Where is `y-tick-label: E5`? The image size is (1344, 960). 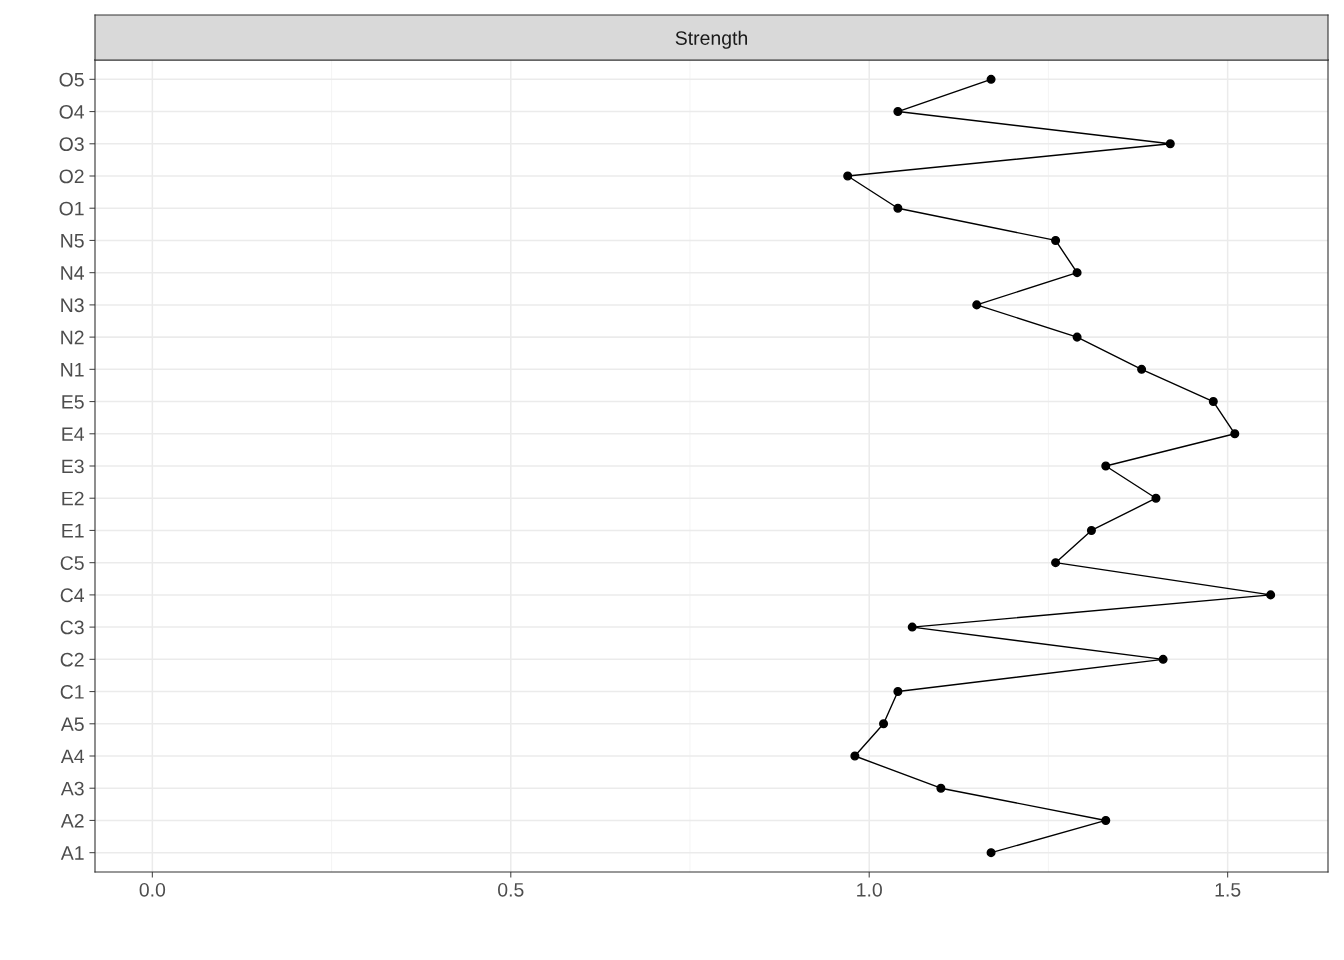
y-tick-label: E5 is located at coordinates (73, 402).